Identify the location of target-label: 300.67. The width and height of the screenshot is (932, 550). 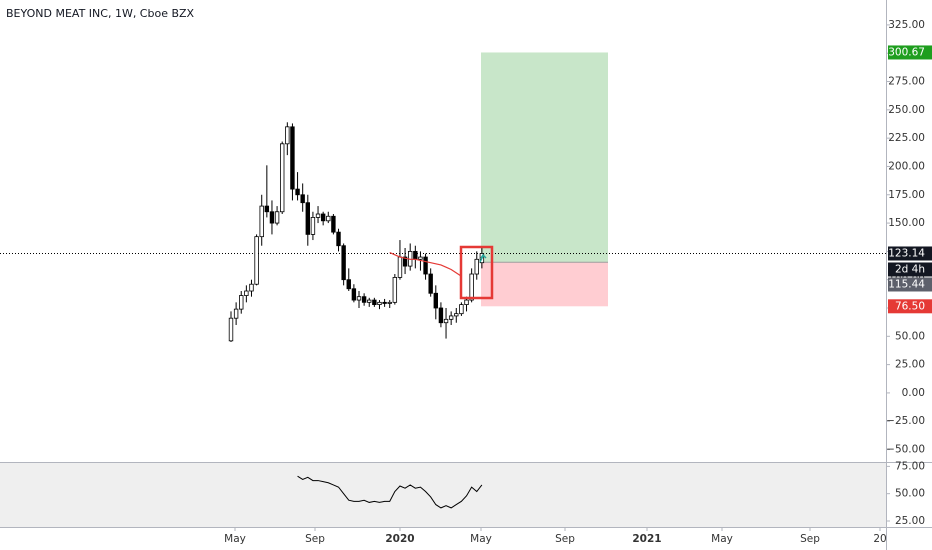
(906, 52).